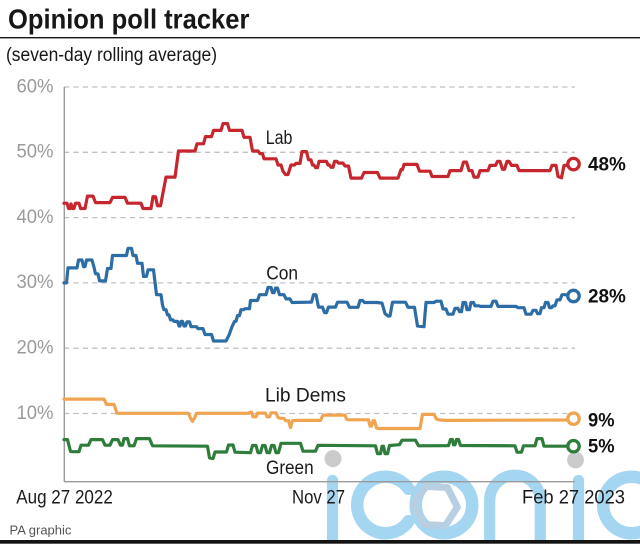 This screenshot has width=640, height=552. Describe the element at coordinates (318, 497) in the screenshot. I see `svg-text: Nov 27` at that location.